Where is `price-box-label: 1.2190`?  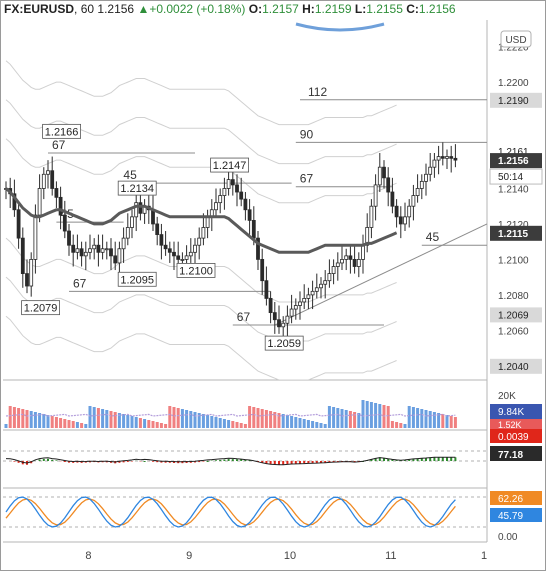 price-box-label: 1.2190 is located at coordinates (513, 101).